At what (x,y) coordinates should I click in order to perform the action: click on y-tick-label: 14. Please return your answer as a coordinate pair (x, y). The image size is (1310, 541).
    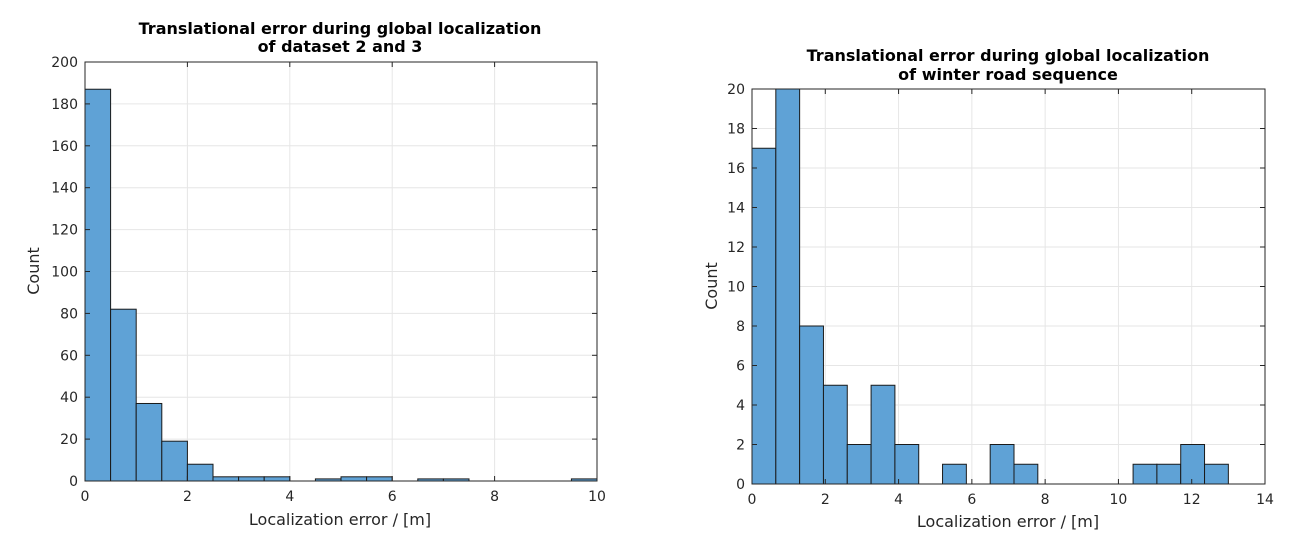
    Looking at the image, I should click on (736, 209).